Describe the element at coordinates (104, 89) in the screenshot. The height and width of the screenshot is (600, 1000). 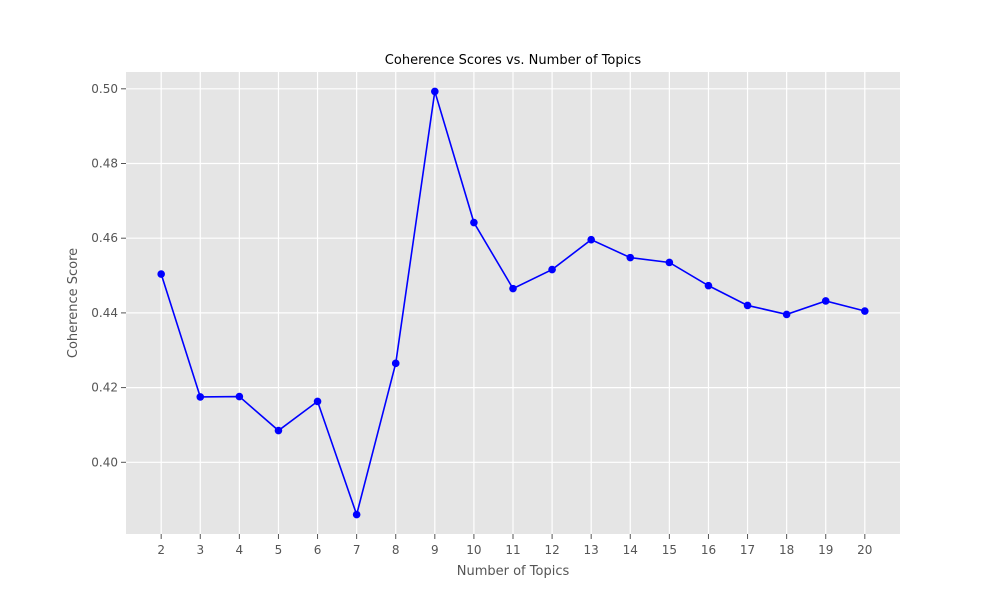
I see `y-tick-label: 0.50` at that location.